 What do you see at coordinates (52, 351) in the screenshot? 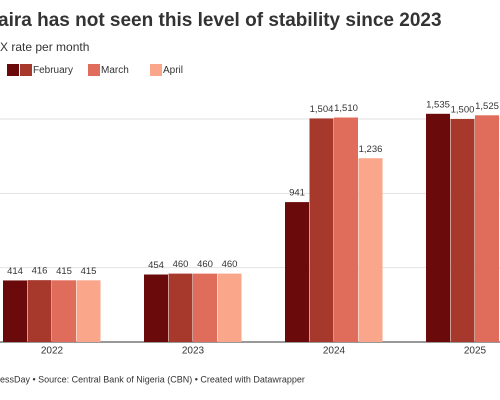
I see `x-tick-label: 2022` at bounding box center [52, 351].